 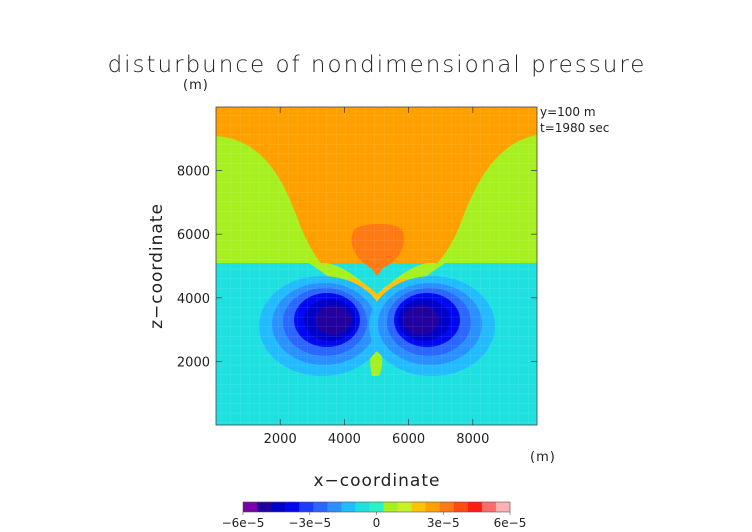 I want to click on colorbar-tick-label: −3e−5, so click(x=309, y=523).